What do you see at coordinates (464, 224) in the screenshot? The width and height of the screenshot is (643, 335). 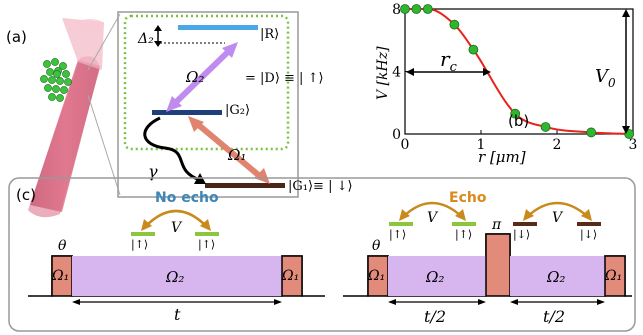 I see `echo-up-bar-right` at bounding box center [464, 224].